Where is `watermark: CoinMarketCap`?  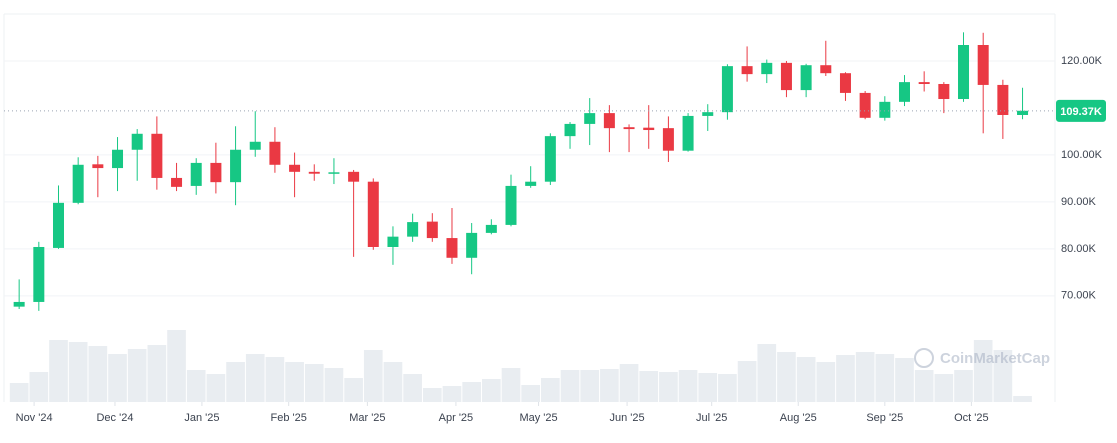 watermark: CoinMarketCap is located at coordinates (995, 358).